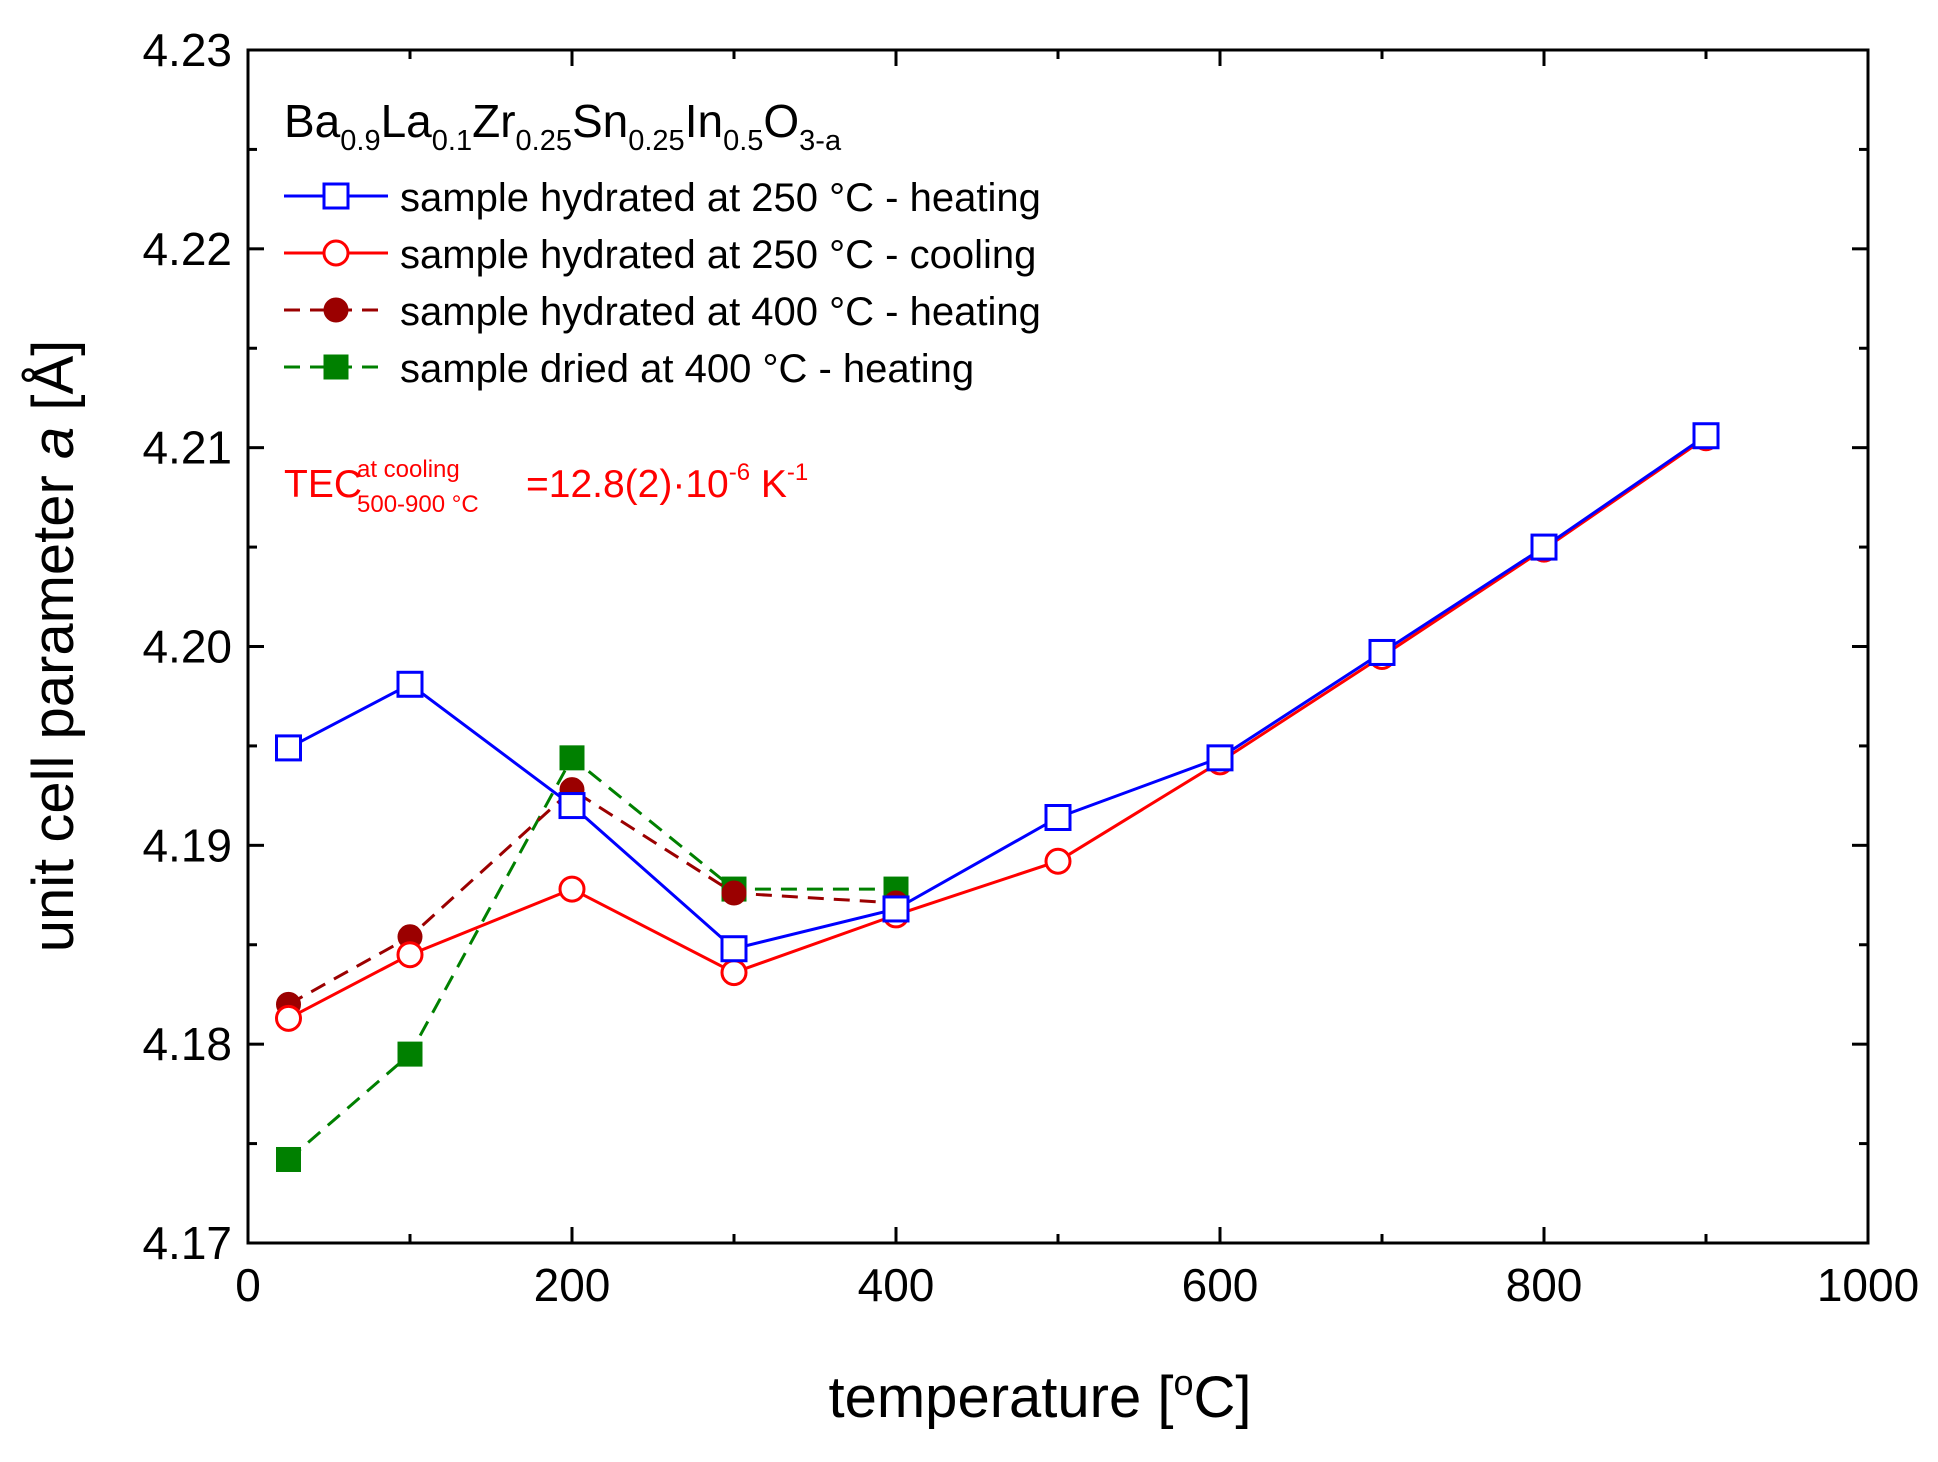  What do you see at coordinates (187, 647) in the screenshot?
I see `y-tick-label: 4.20` at bounding box center [187, 647].